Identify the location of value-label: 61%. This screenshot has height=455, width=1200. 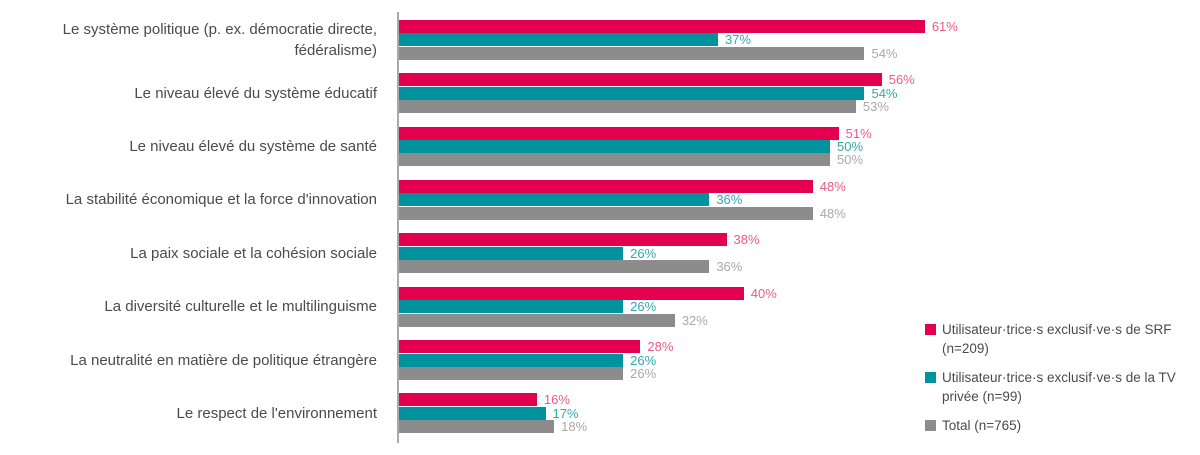
(944, 26).